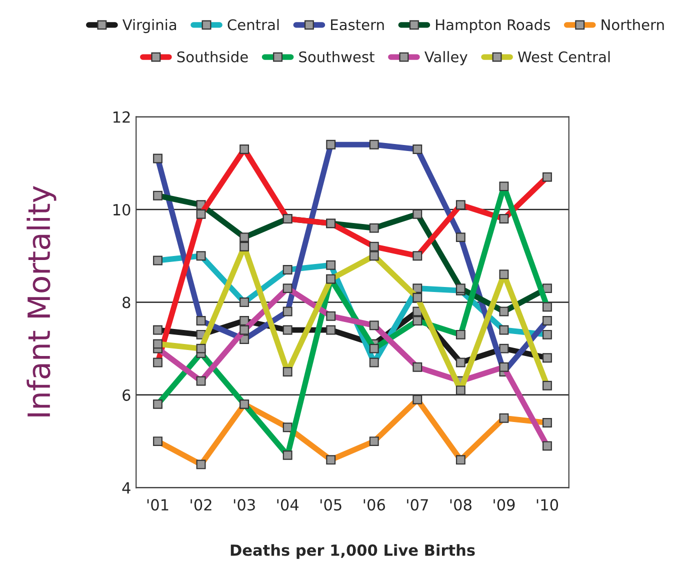  I want to click on y-tick-label: 10, so click(121, 210).